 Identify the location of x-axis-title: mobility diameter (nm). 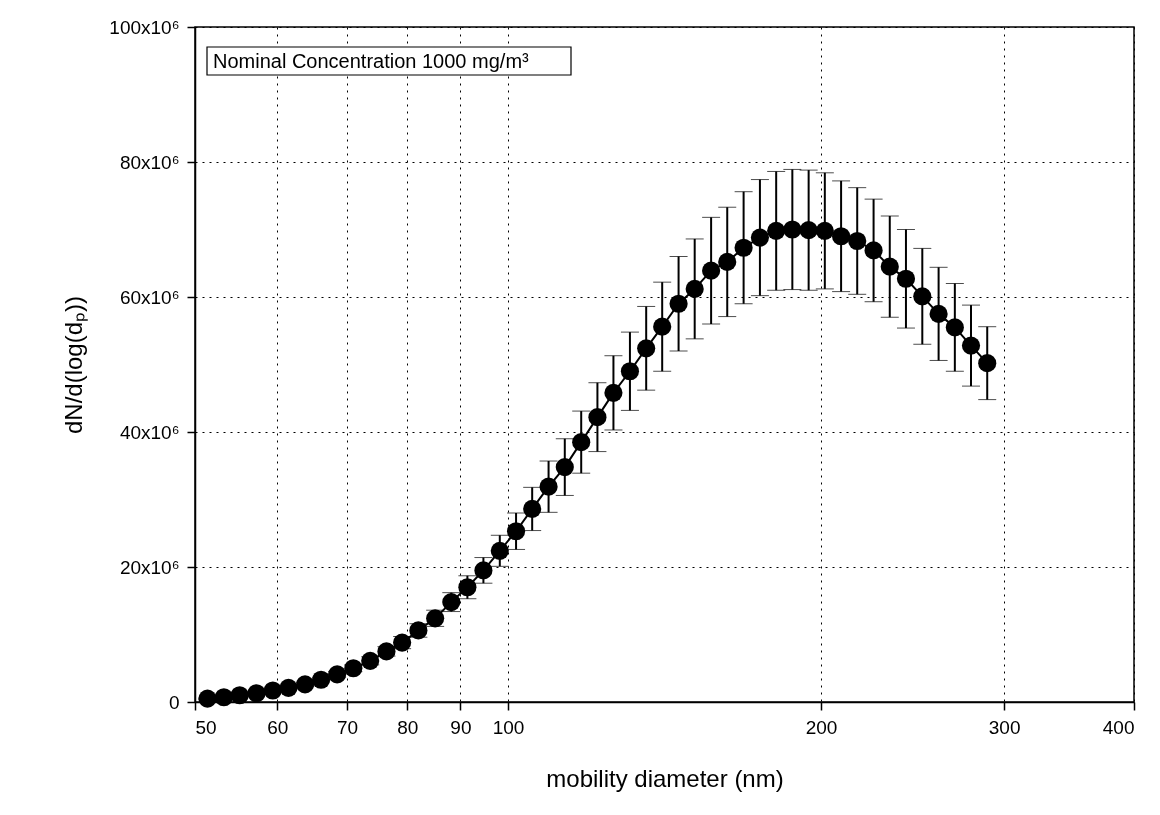
(665, 778).